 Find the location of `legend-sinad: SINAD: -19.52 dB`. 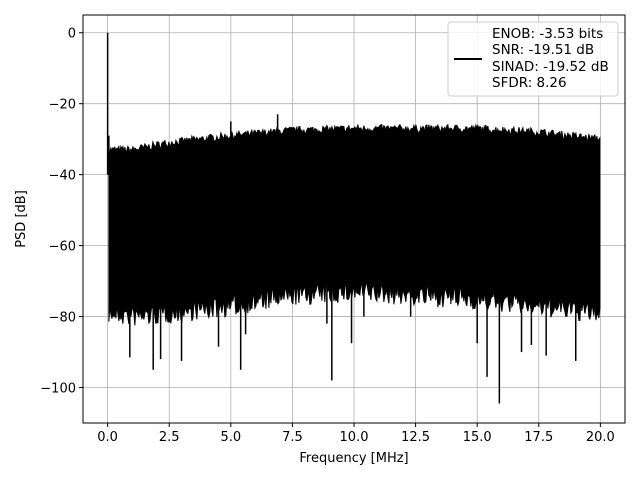

legend-sinad: SINAD: -19.52 dB is located at coordinates (550, 67).